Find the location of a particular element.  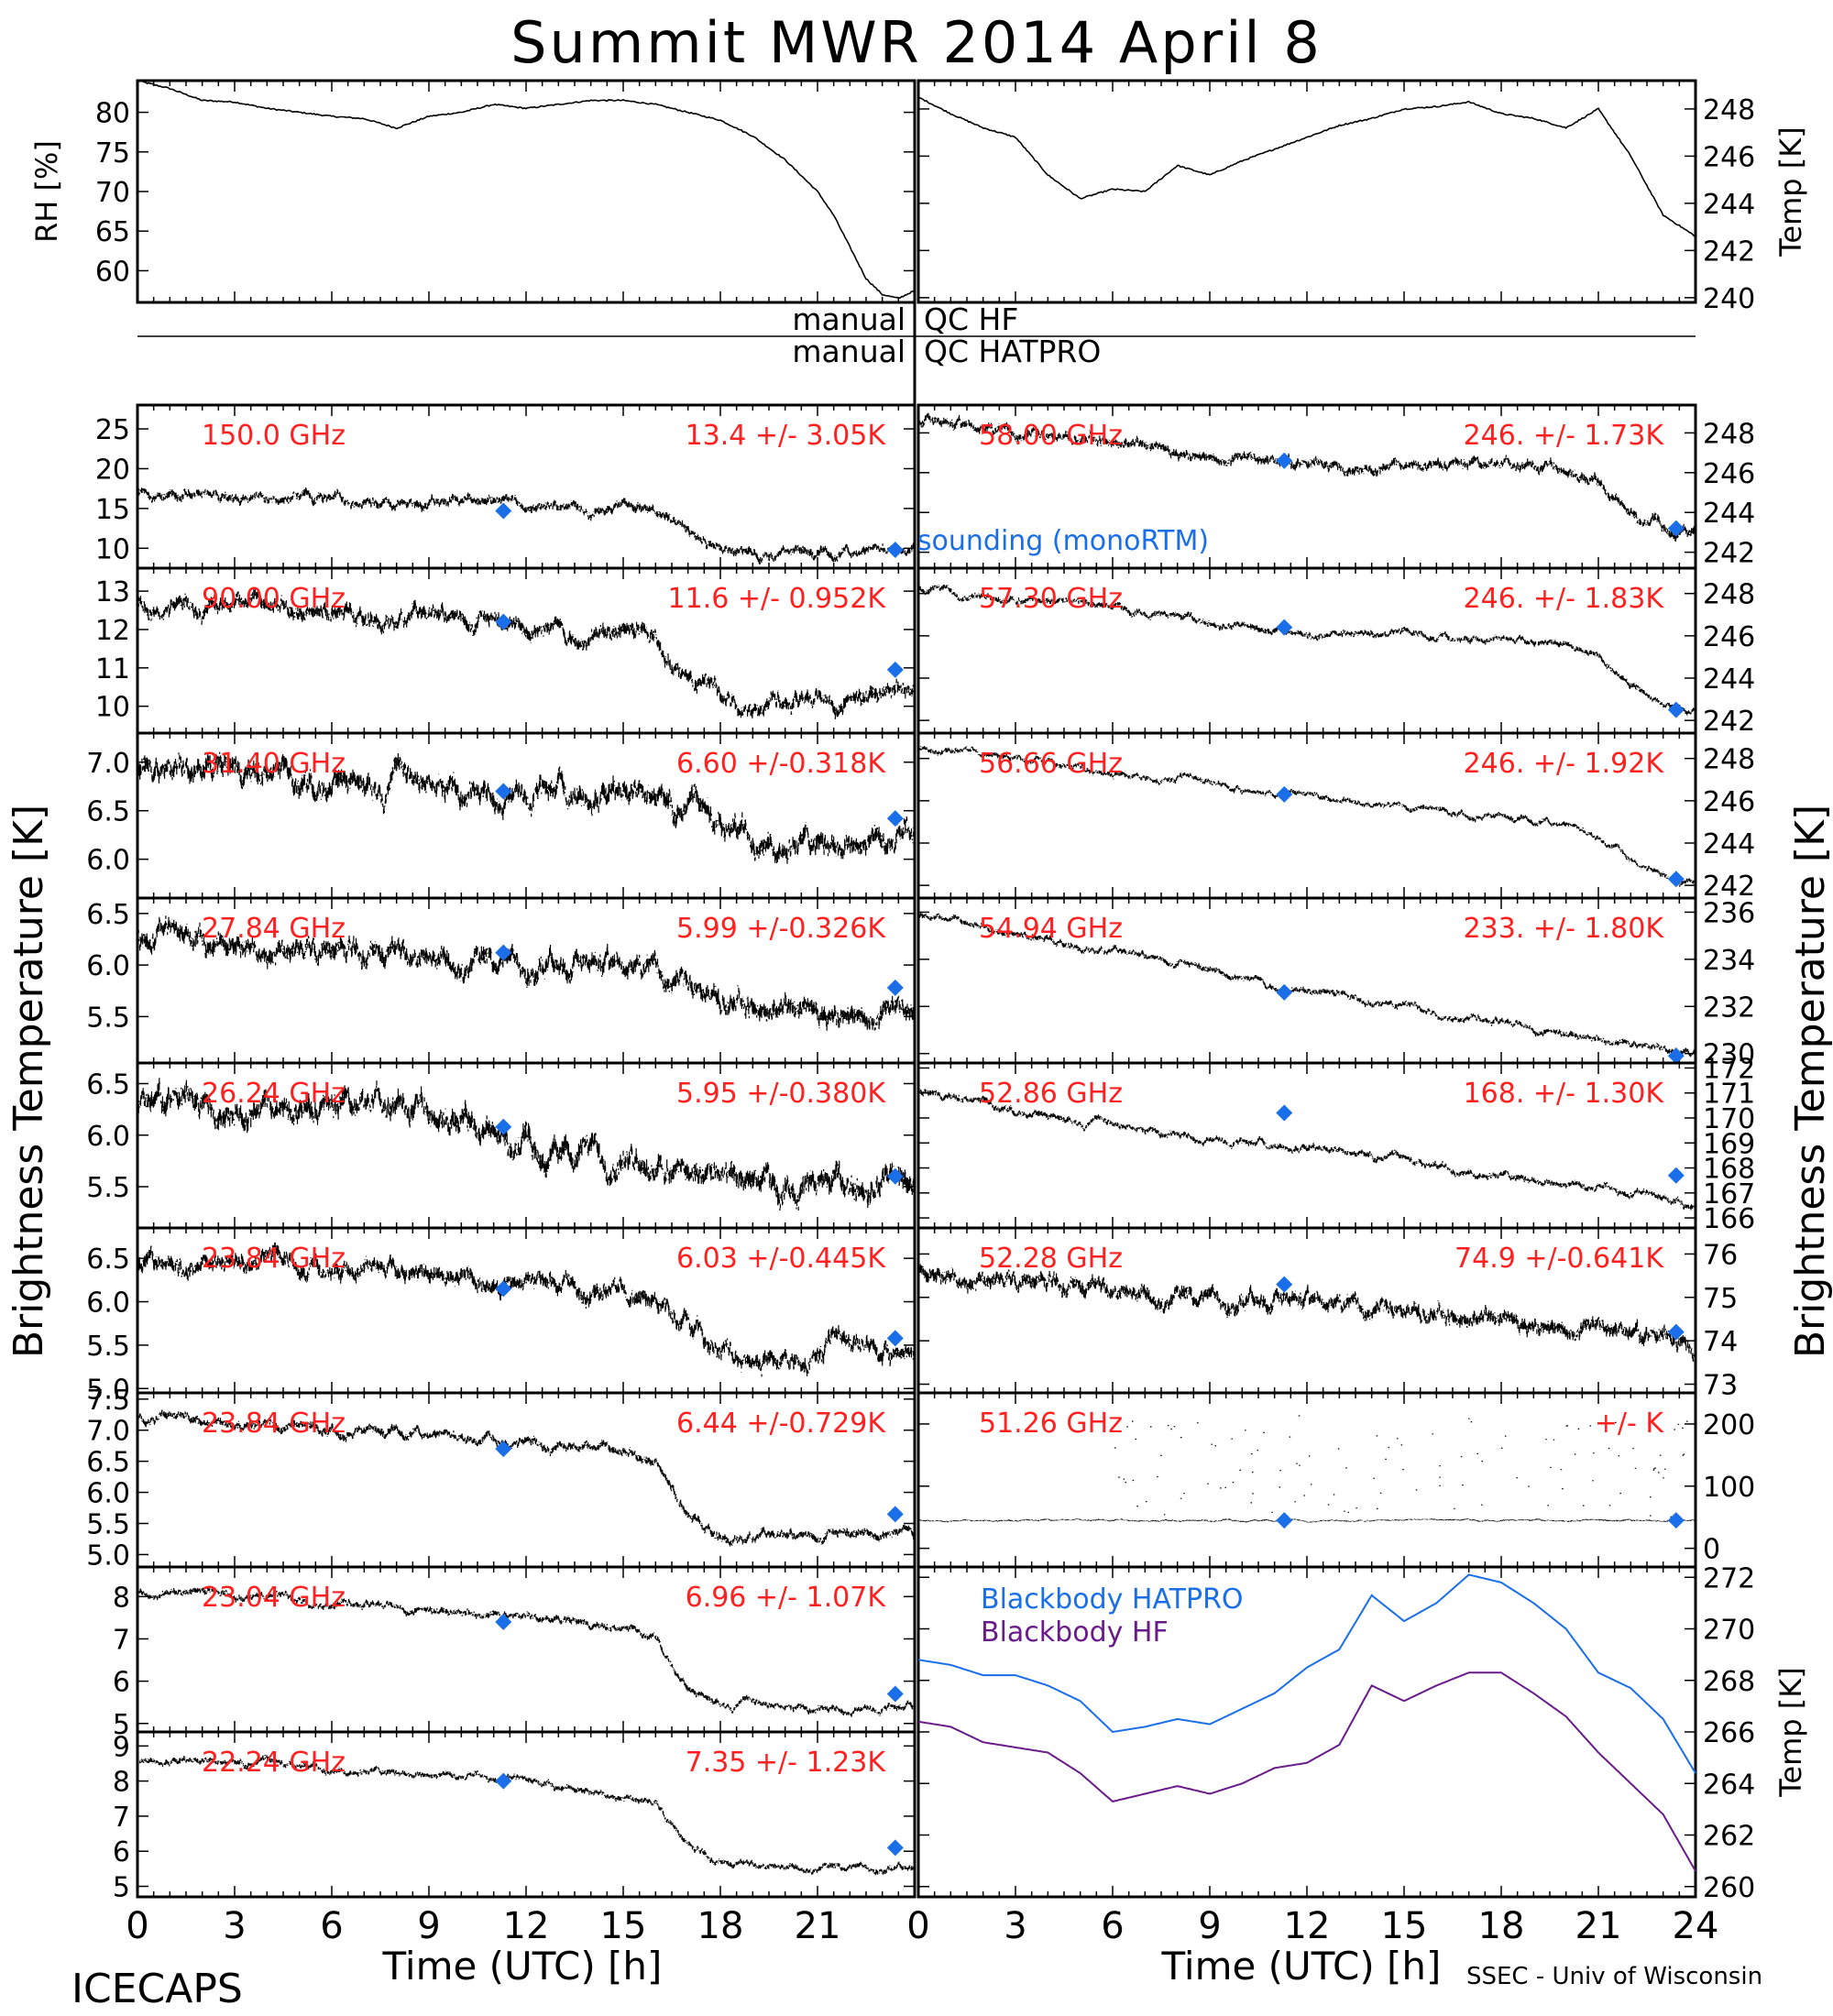

channel-stats: 6.60 +/-0.318K is located at coordinates (781, 764).